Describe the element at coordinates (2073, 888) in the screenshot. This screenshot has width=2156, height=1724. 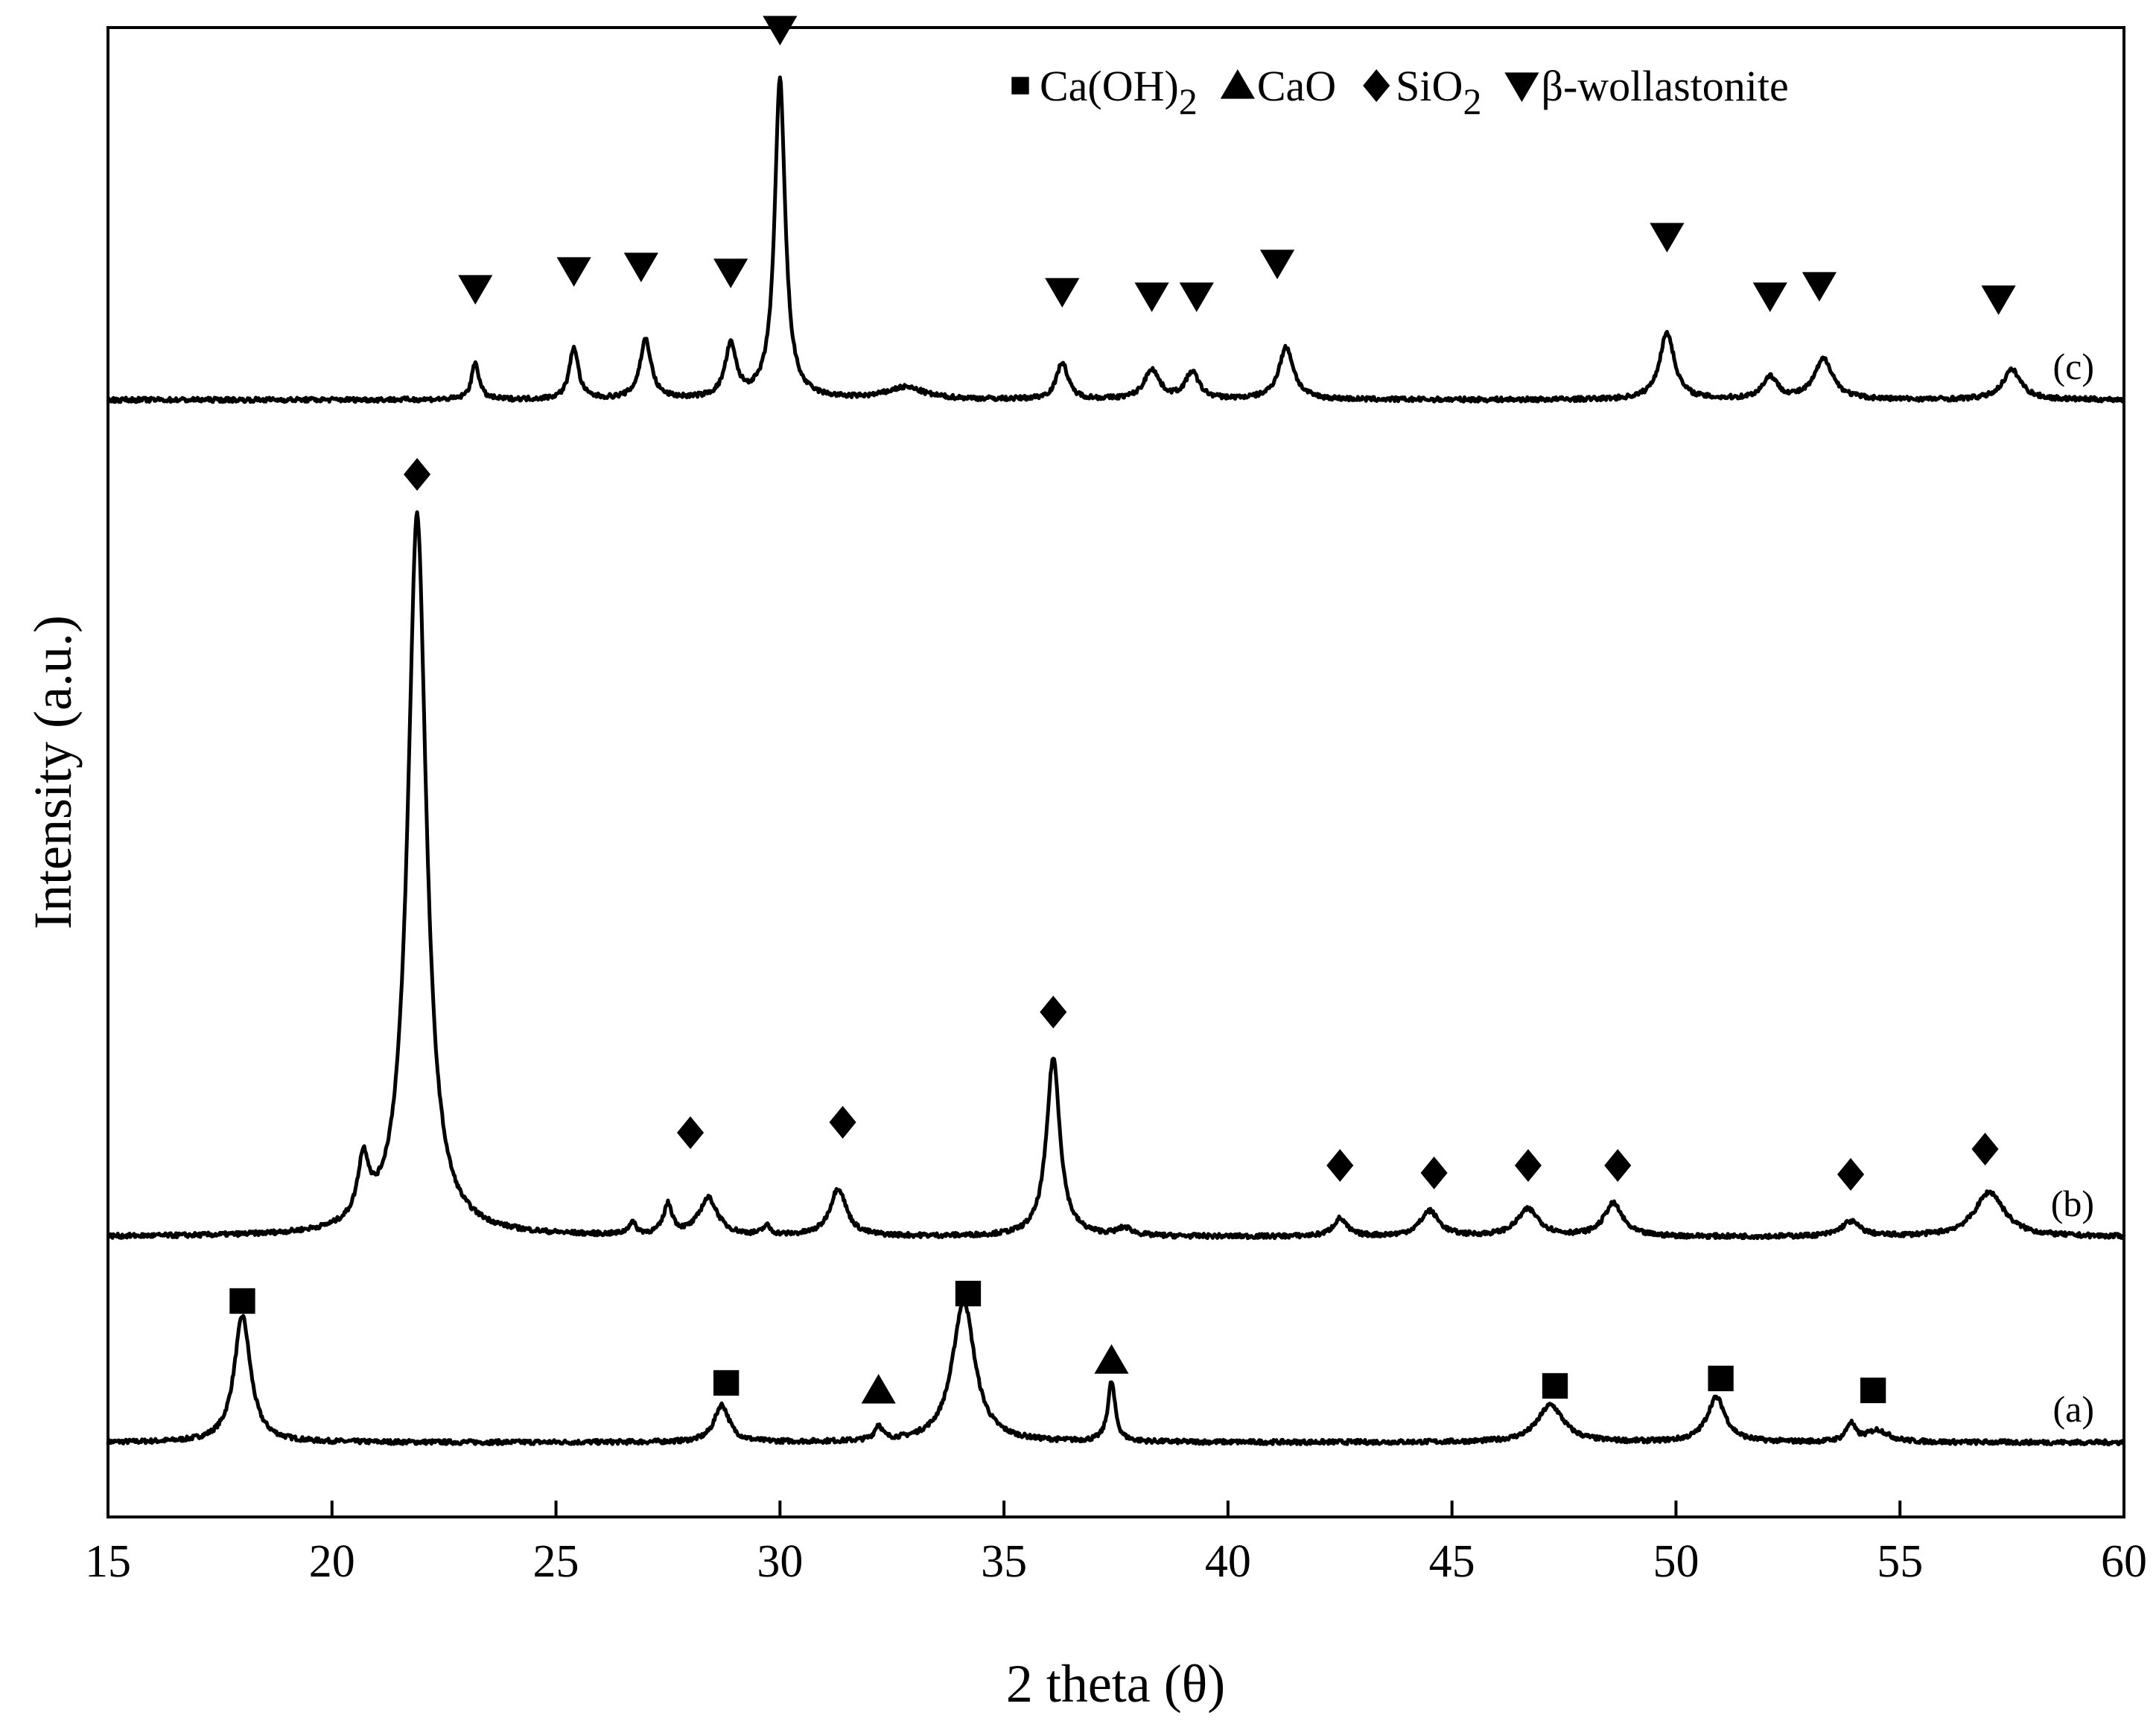
I see `trace-labels: (a) (b) (c)` at that location.